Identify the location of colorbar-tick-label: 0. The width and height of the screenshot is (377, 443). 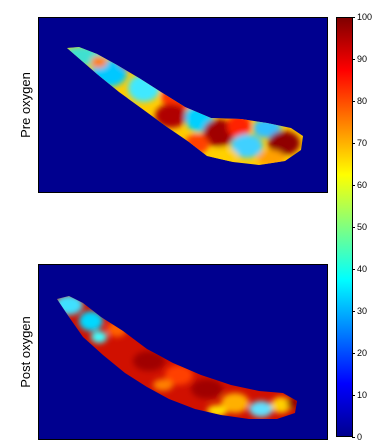
(360, 437).